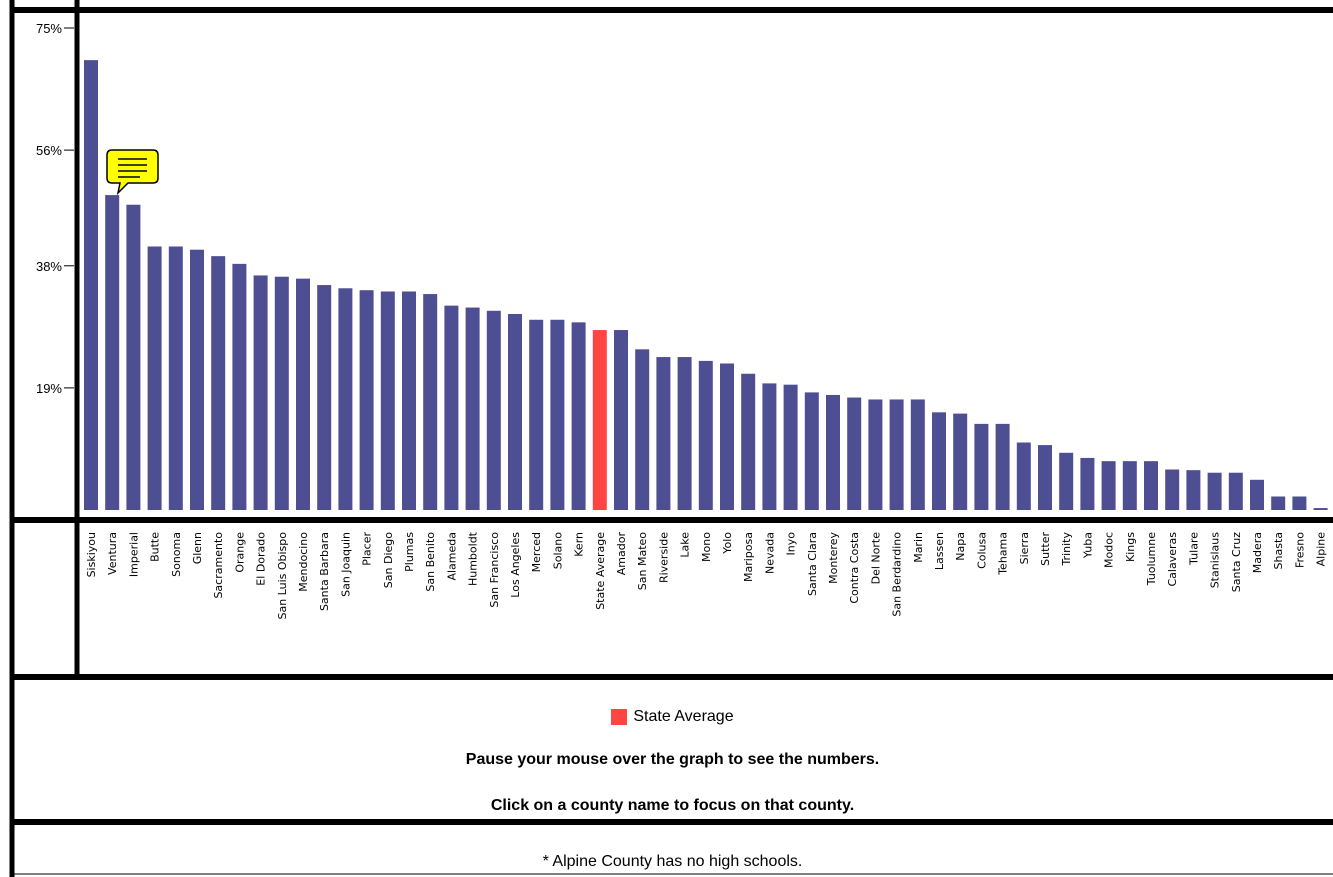 The width and height of the screenshot is (1333, 877). Describe the element at coordinates (1278, 550) in the screenshot. I see `county-label: Shasta` at that location.